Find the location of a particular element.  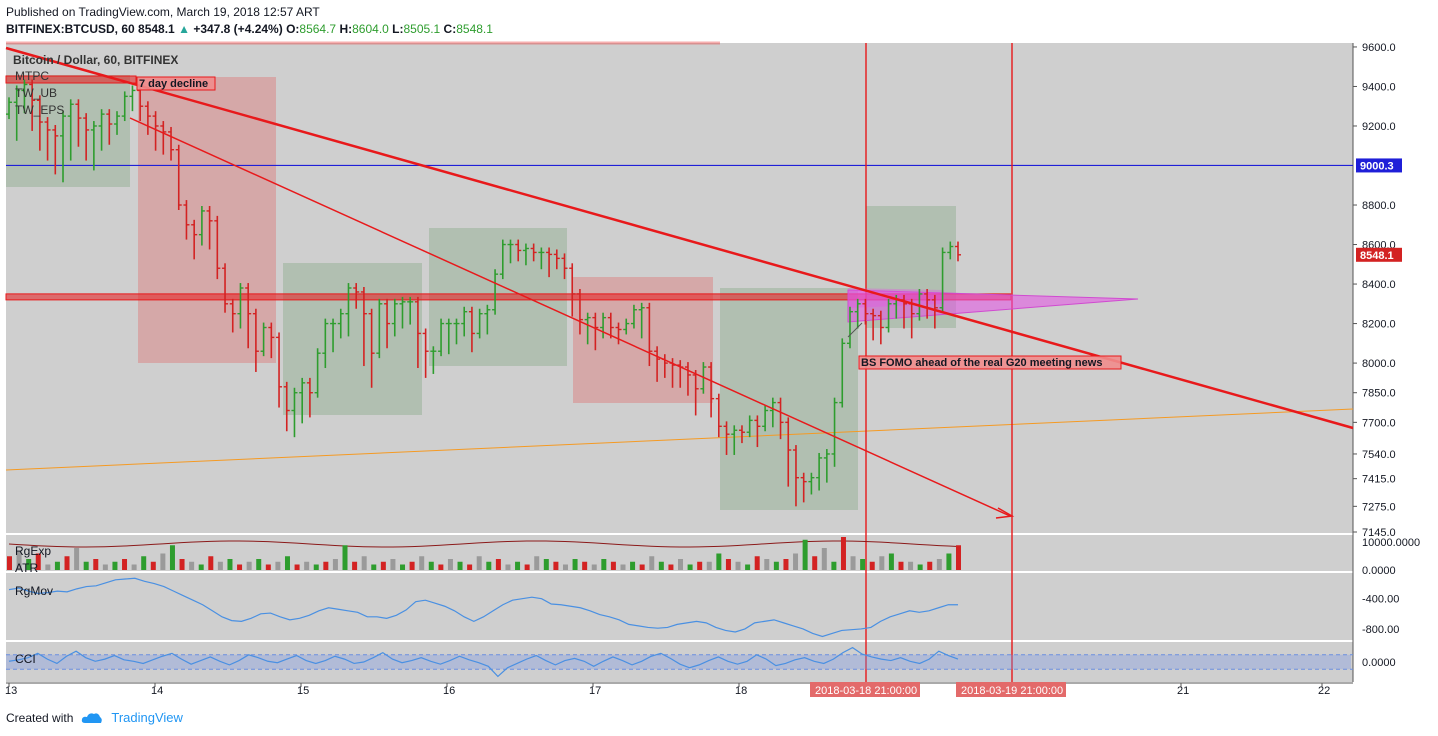

o-label: O: is located at coordinates (293, 29).